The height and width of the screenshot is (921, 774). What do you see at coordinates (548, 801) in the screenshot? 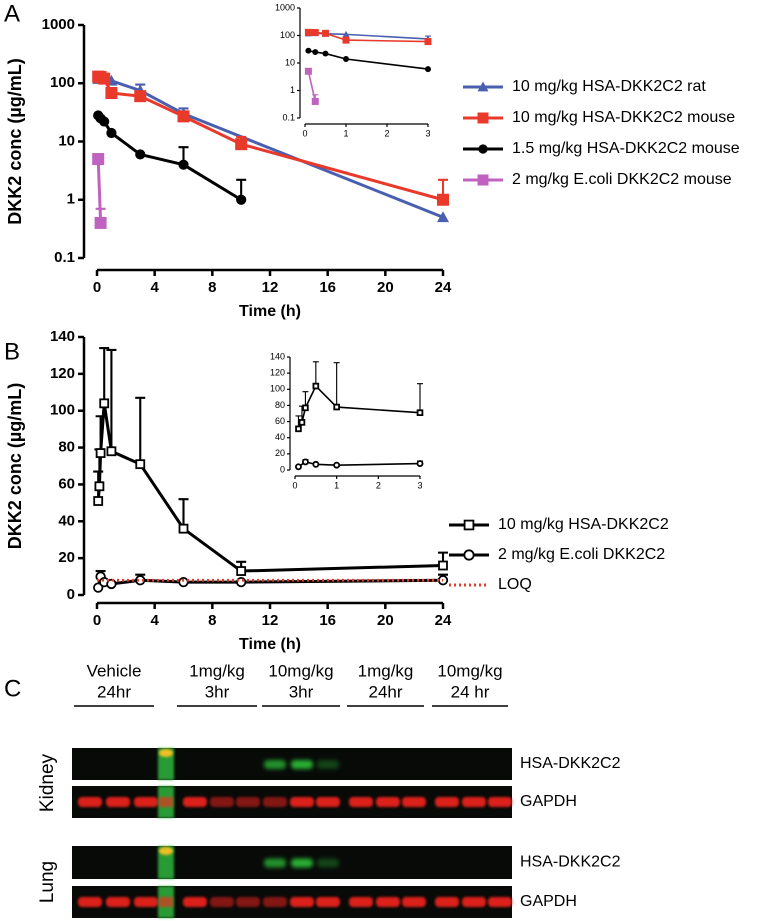
I see `band-label: GAPDH` at bounding box center [548, 801].